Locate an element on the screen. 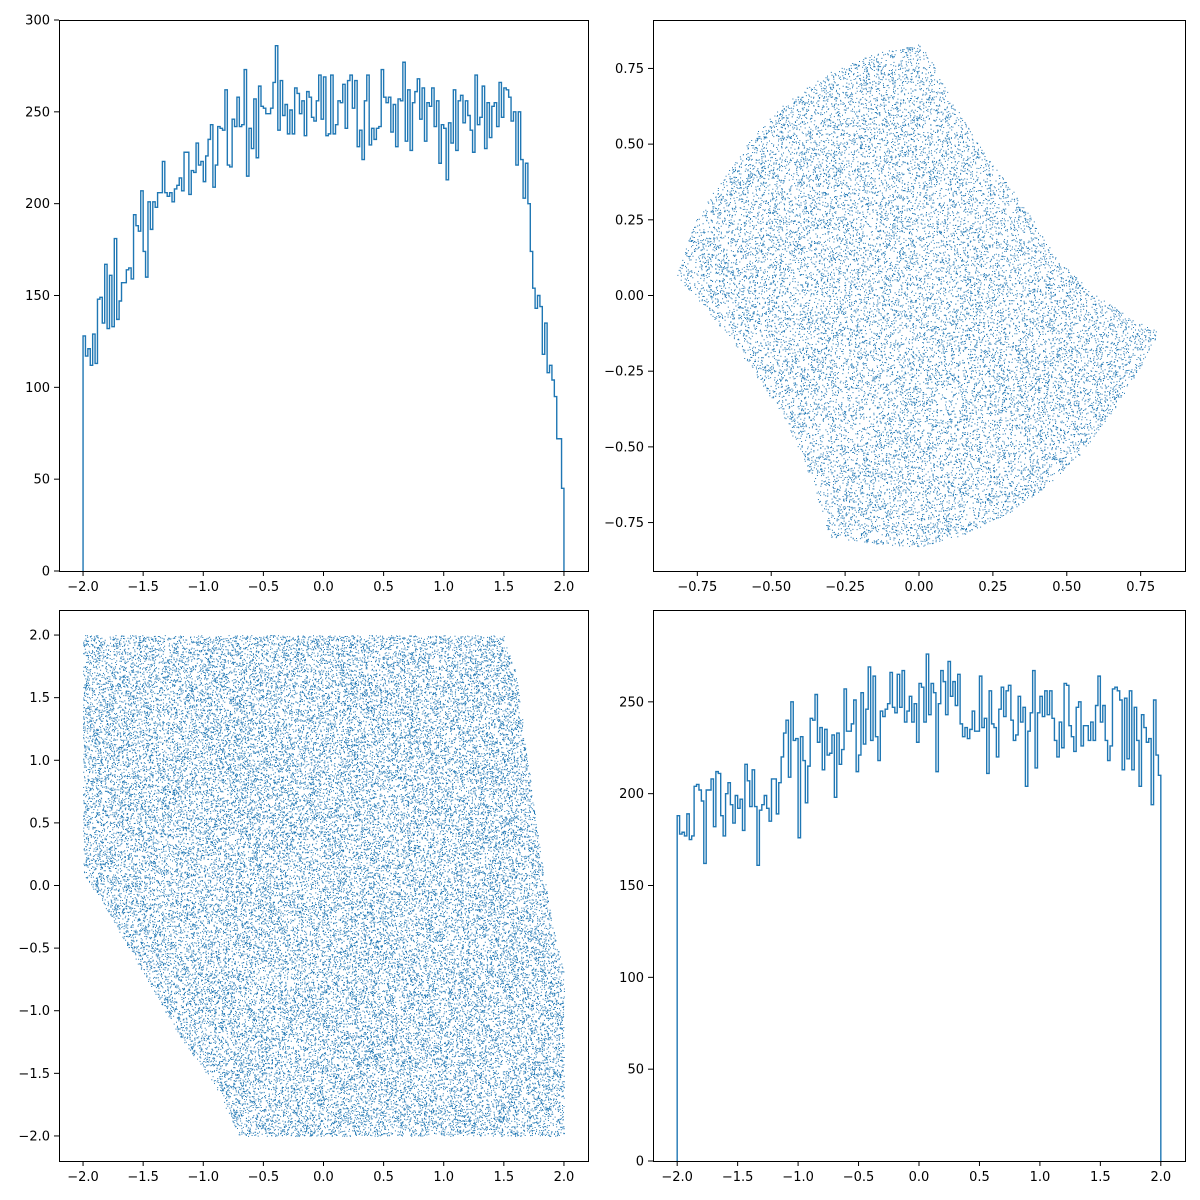  y-tick-label: −1.5 is located at coordinates (34, 1074).